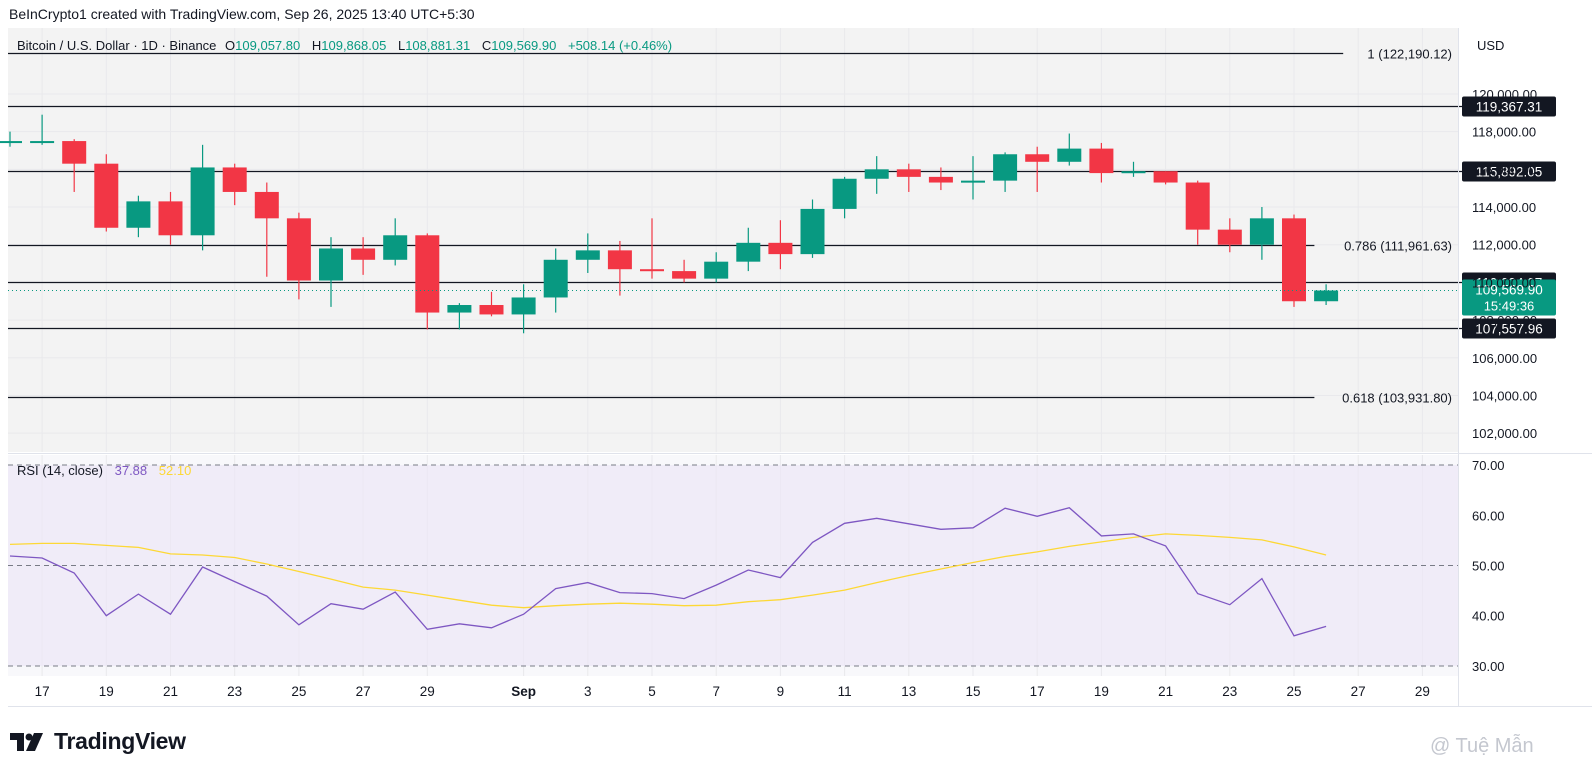  What do you see at coordinates (781, 691) in the screenshot?
I see `time-axis-tick: 9` at bounding box center [781, 691].